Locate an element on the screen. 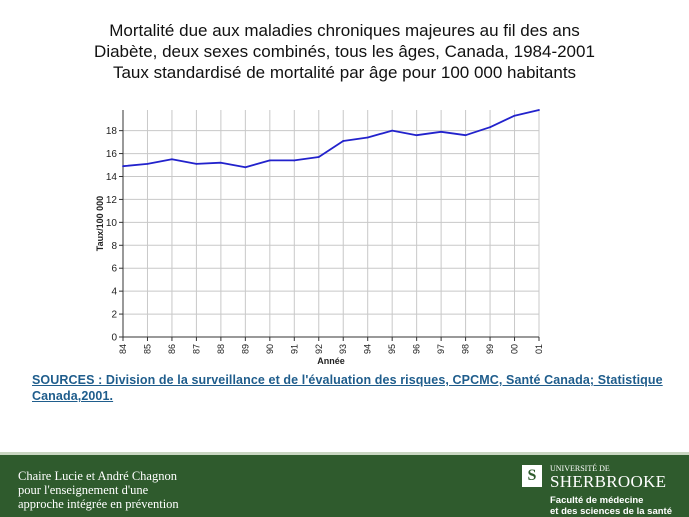 This screenshot has height=517, width=689. x-tick-label: 95 is located at coordinates (392, 349).